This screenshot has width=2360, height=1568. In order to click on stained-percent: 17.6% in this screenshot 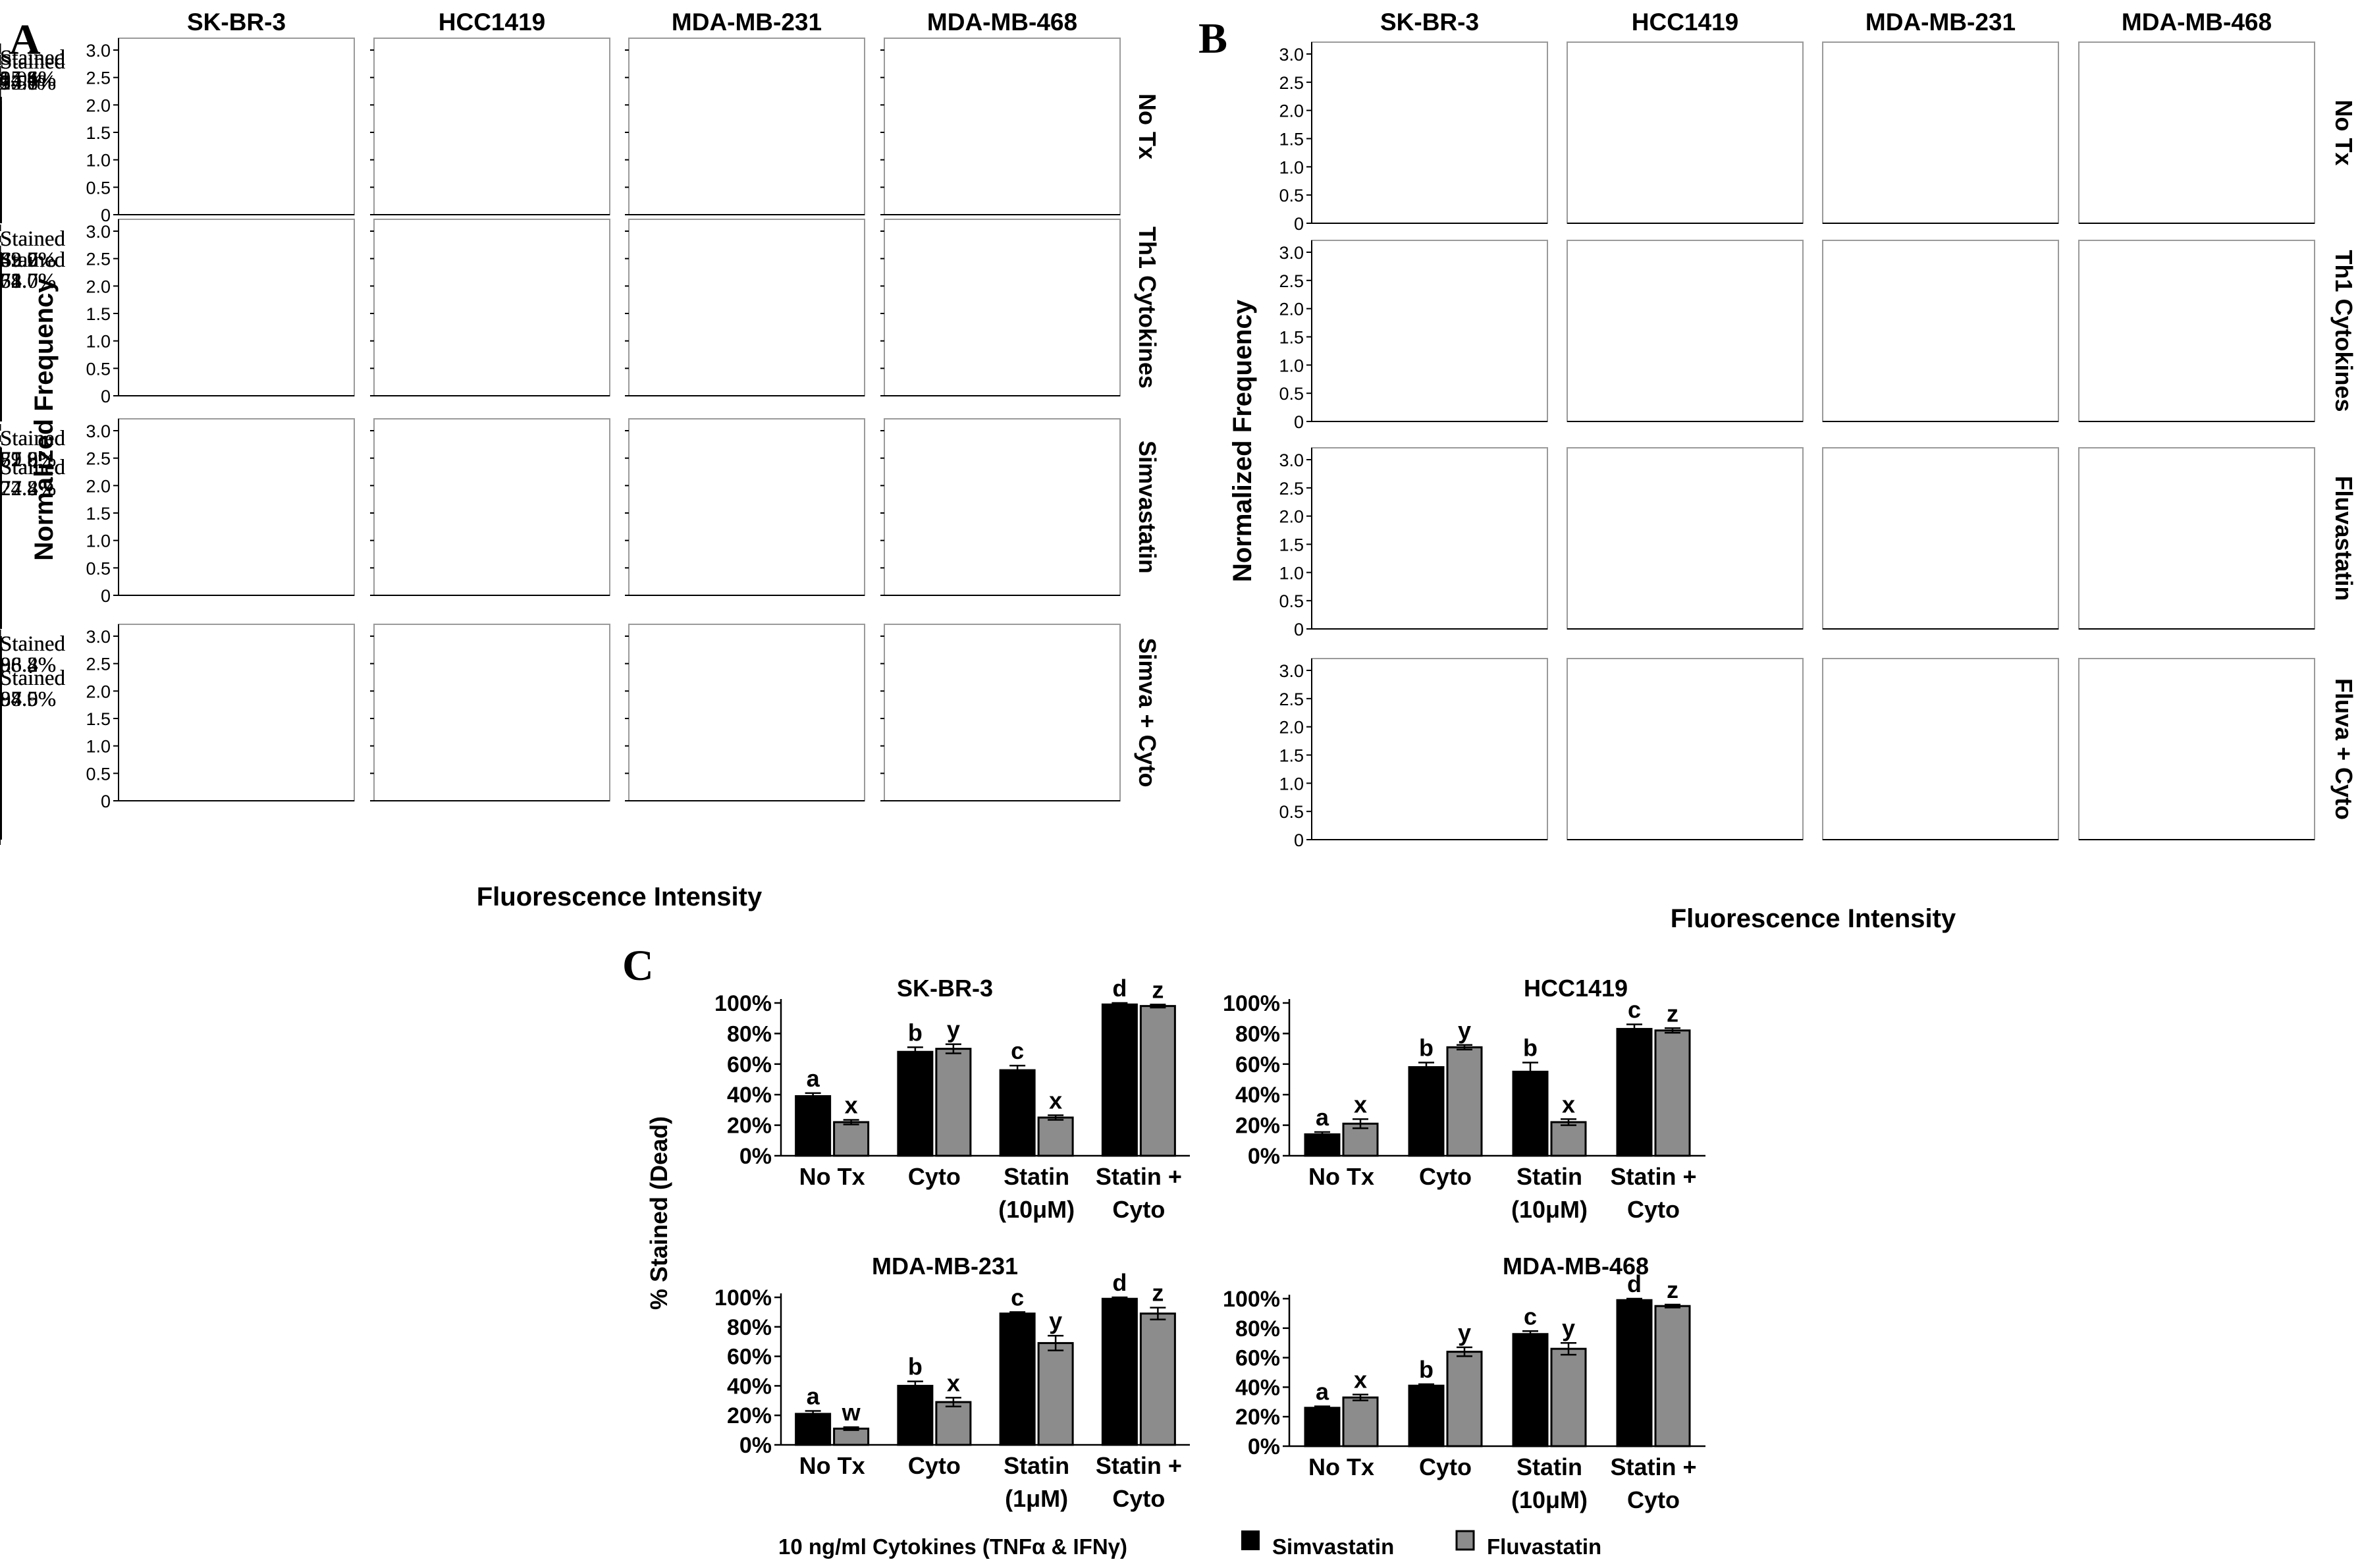, I will do `click(28, 83)`.